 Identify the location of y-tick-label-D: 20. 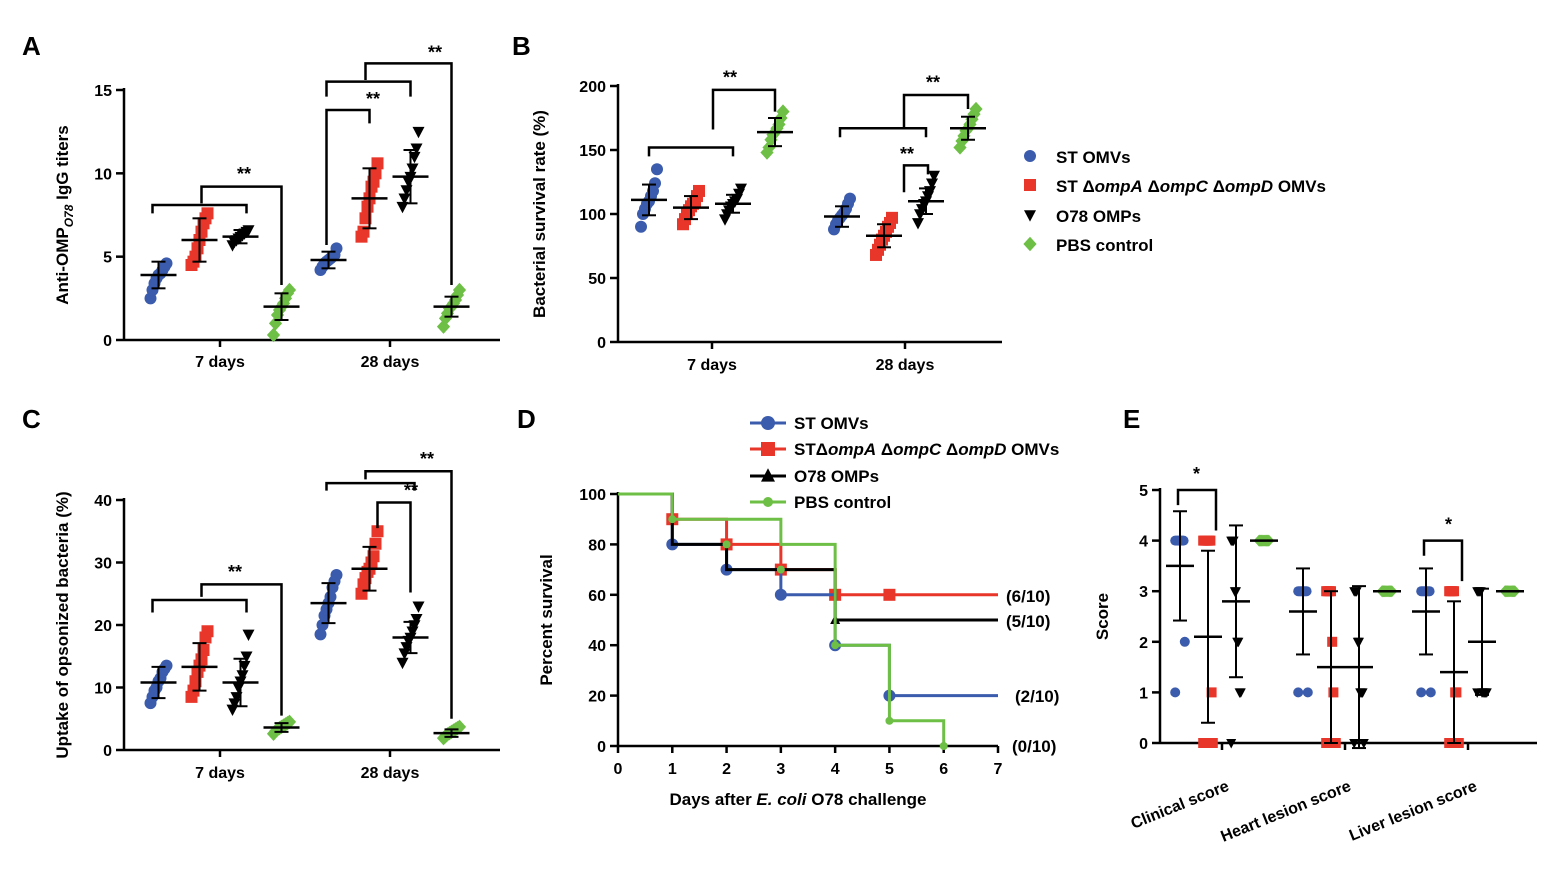
(597, 697).